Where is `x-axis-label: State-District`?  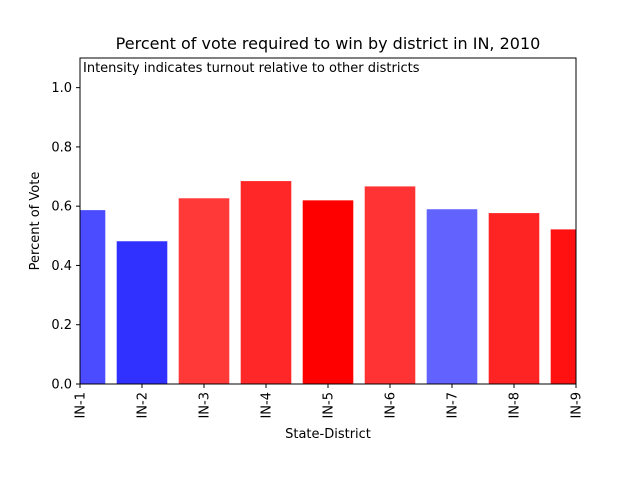
x-axis-label: State-District is located at coordinates (328, 434).